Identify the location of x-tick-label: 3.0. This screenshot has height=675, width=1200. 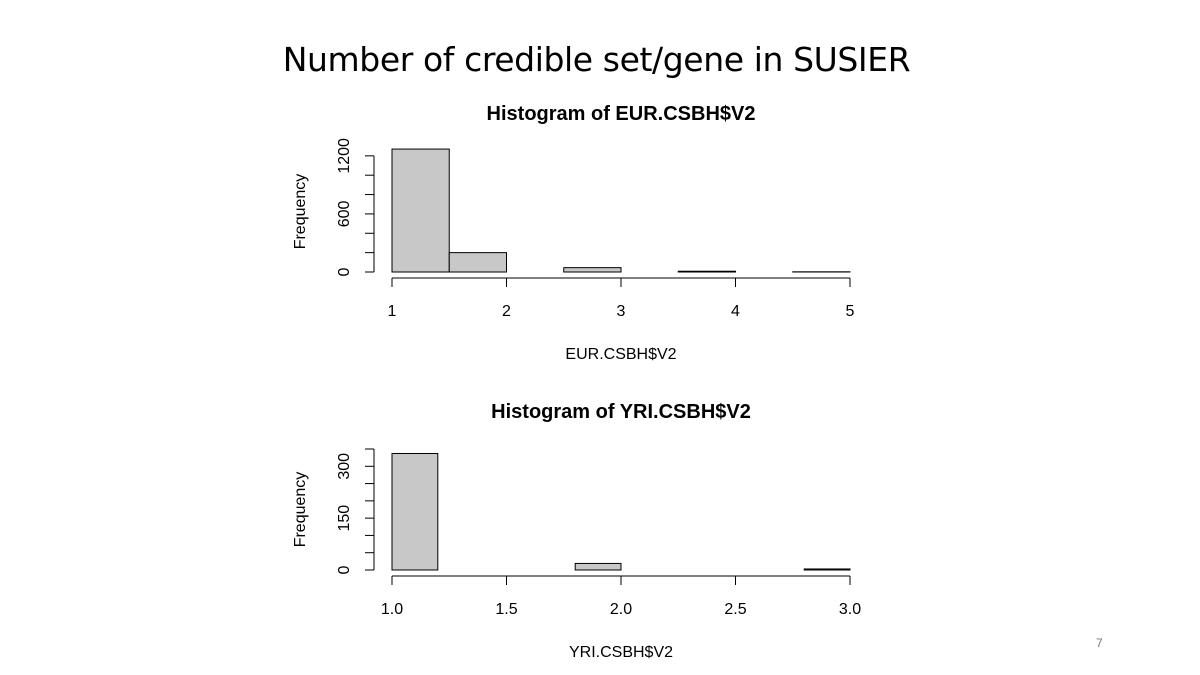
(850, 609).